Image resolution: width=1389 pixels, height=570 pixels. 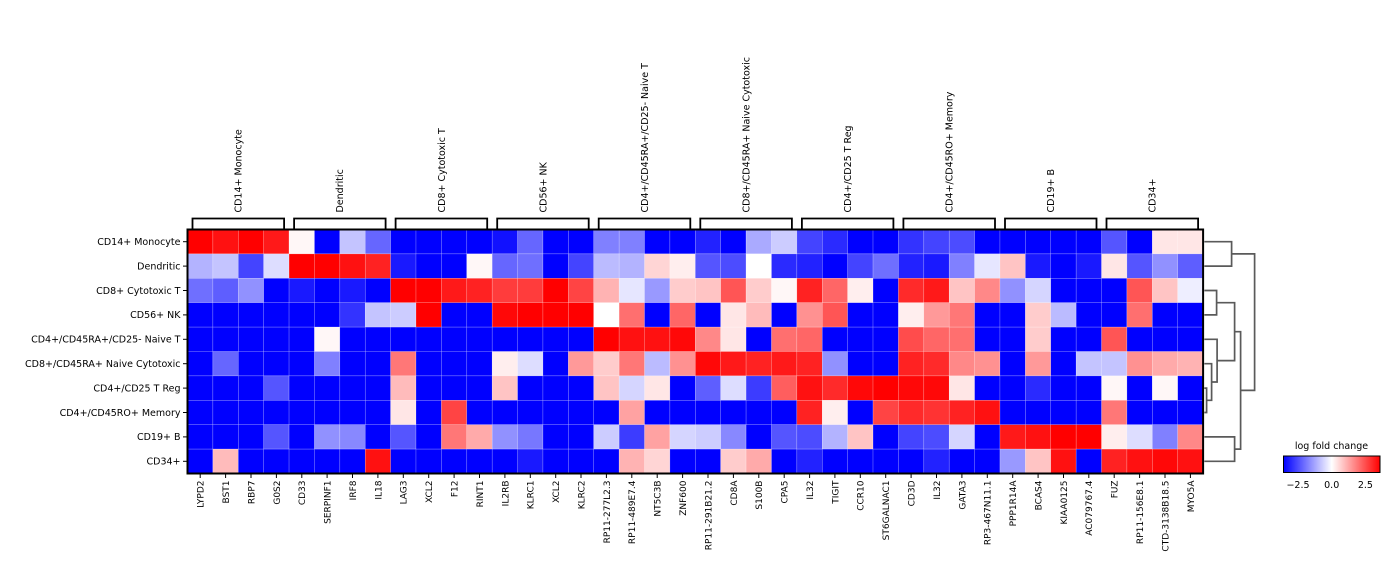 I want to click on column-label: RP11-277L2.3, so click(x=608, y=512).